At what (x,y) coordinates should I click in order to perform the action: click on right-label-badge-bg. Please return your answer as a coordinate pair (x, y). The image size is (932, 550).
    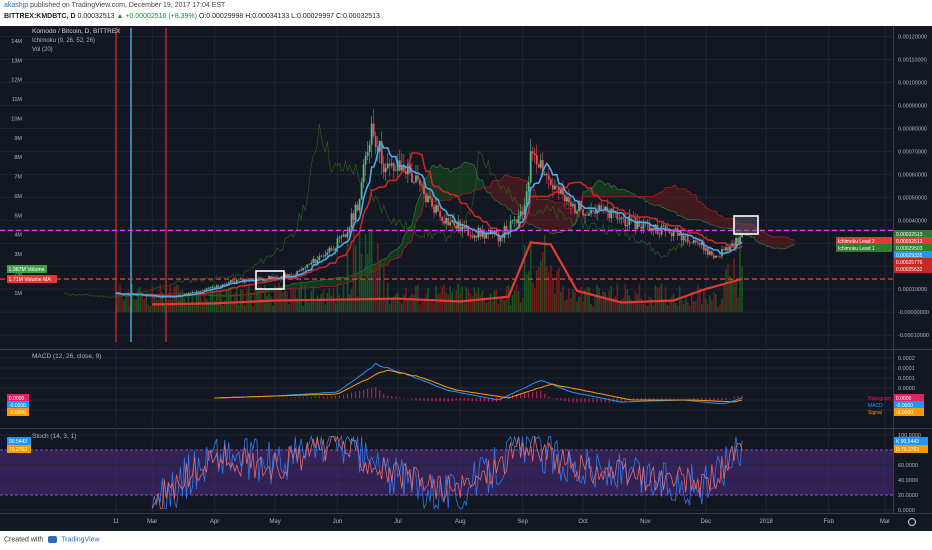
    Looking at the image, I should click on (864, 241).